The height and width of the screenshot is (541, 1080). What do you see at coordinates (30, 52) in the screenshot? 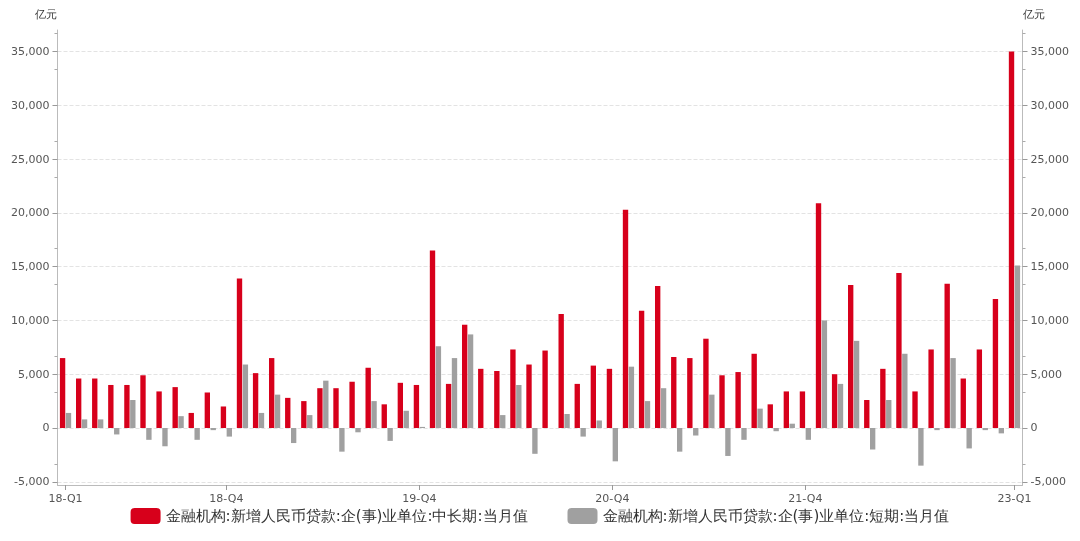
I see `y-tick-label: 35,000` at bounding box center [30, 52].